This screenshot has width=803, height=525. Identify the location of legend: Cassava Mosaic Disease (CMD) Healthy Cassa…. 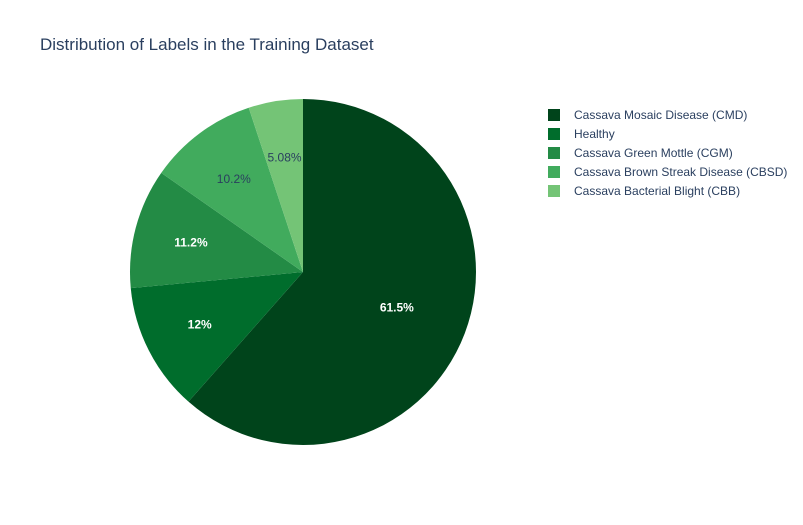
(667, 153).